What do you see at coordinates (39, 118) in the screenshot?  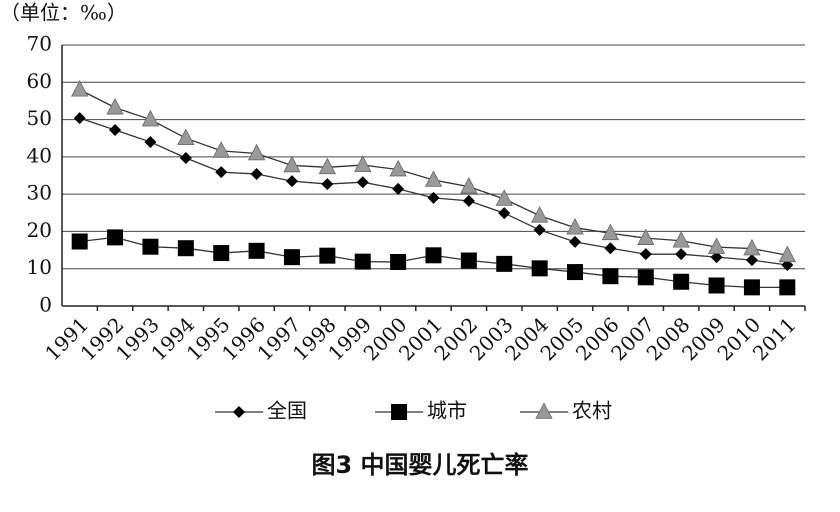 I see `y-tick-label: 50` at bounding box center [39, 118].